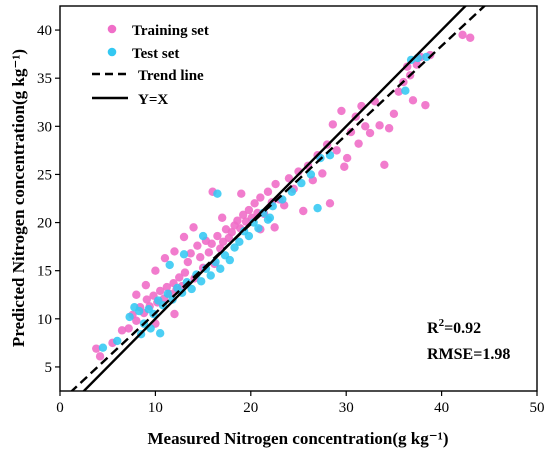 This screenshot has width=550, height=460. Describe the element at coordinates (44, 320) in the screenshot. I see `y-tick-label: 10` at that location.